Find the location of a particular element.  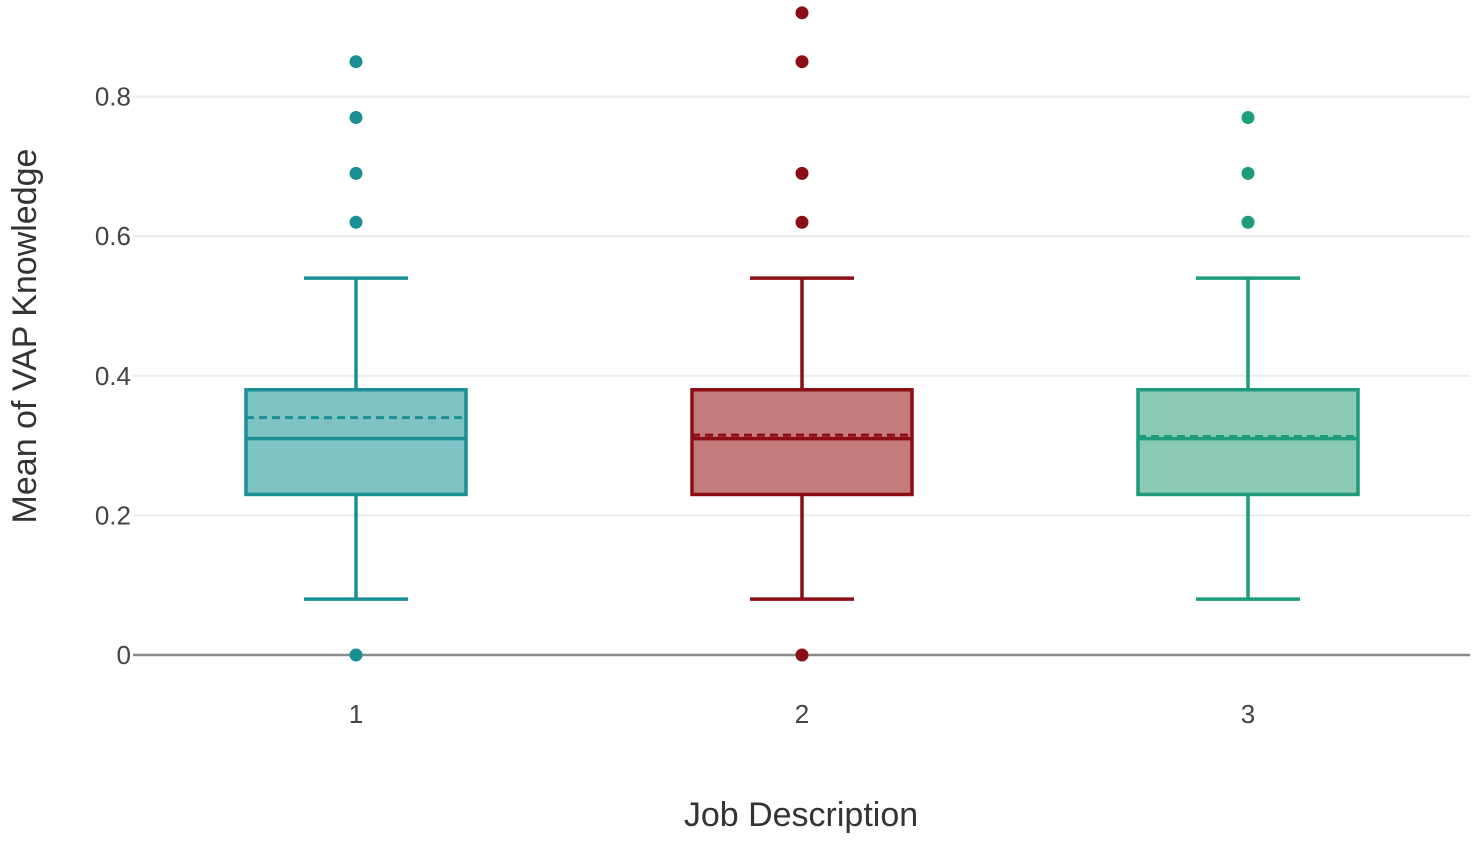

x-tick-label: 3 is located at coordinates (1248, 714).